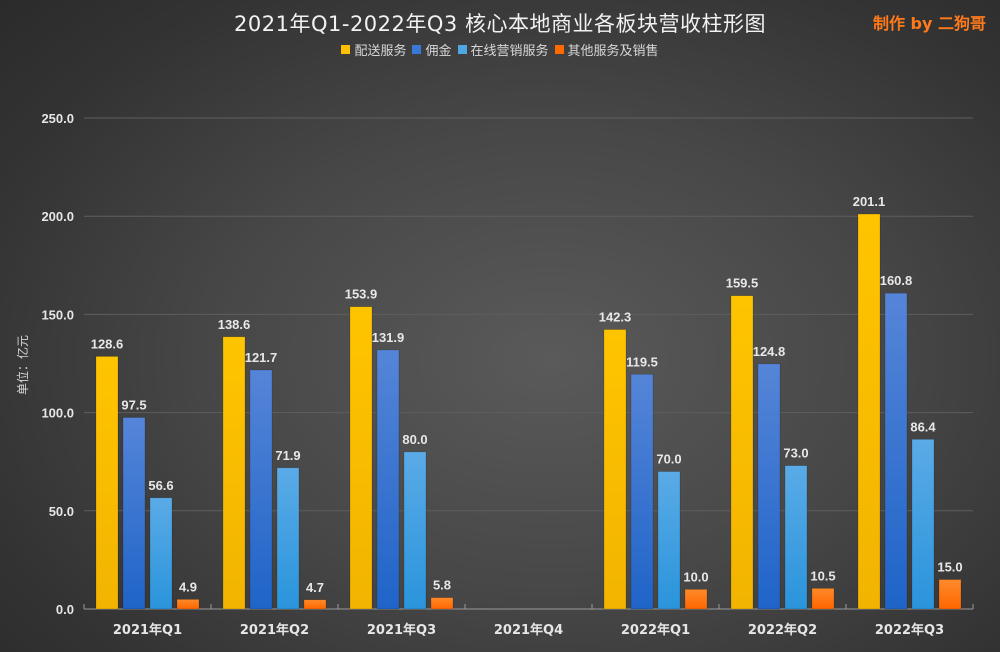  I want to click on legend-item: 其他服务及销售, so click(606, 49).